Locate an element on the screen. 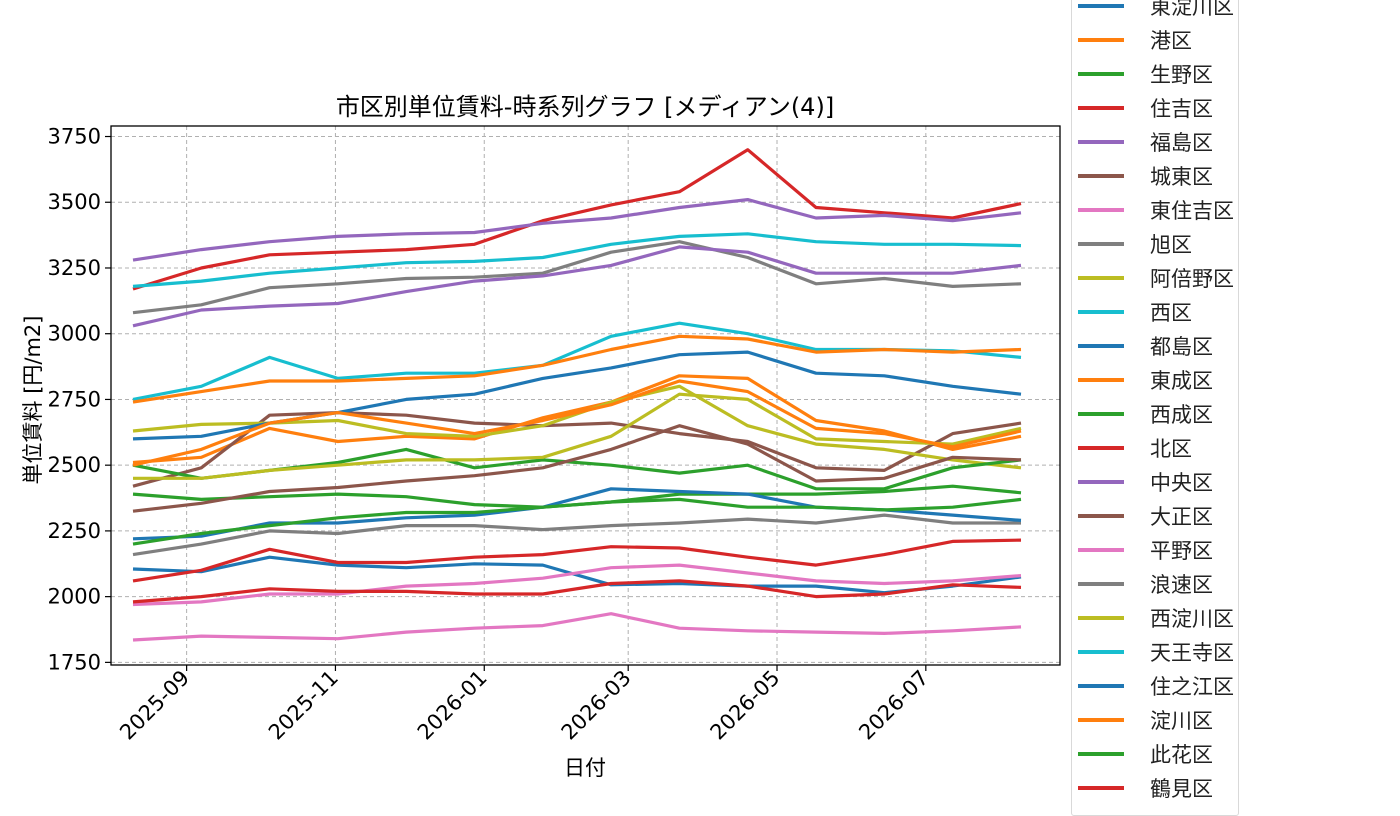 The width and height of the screenshot is (1400, 816). y-tick-label: 2250 is located at coordinates (74, 531).